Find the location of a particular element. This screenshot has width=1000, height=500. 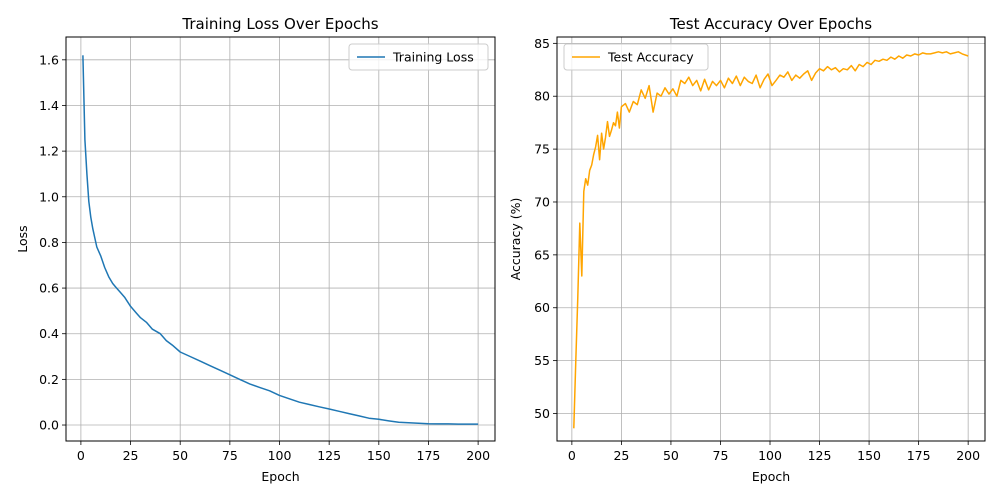

loss-y-tick-label: 0.8 is located at coordinates (49, 242).